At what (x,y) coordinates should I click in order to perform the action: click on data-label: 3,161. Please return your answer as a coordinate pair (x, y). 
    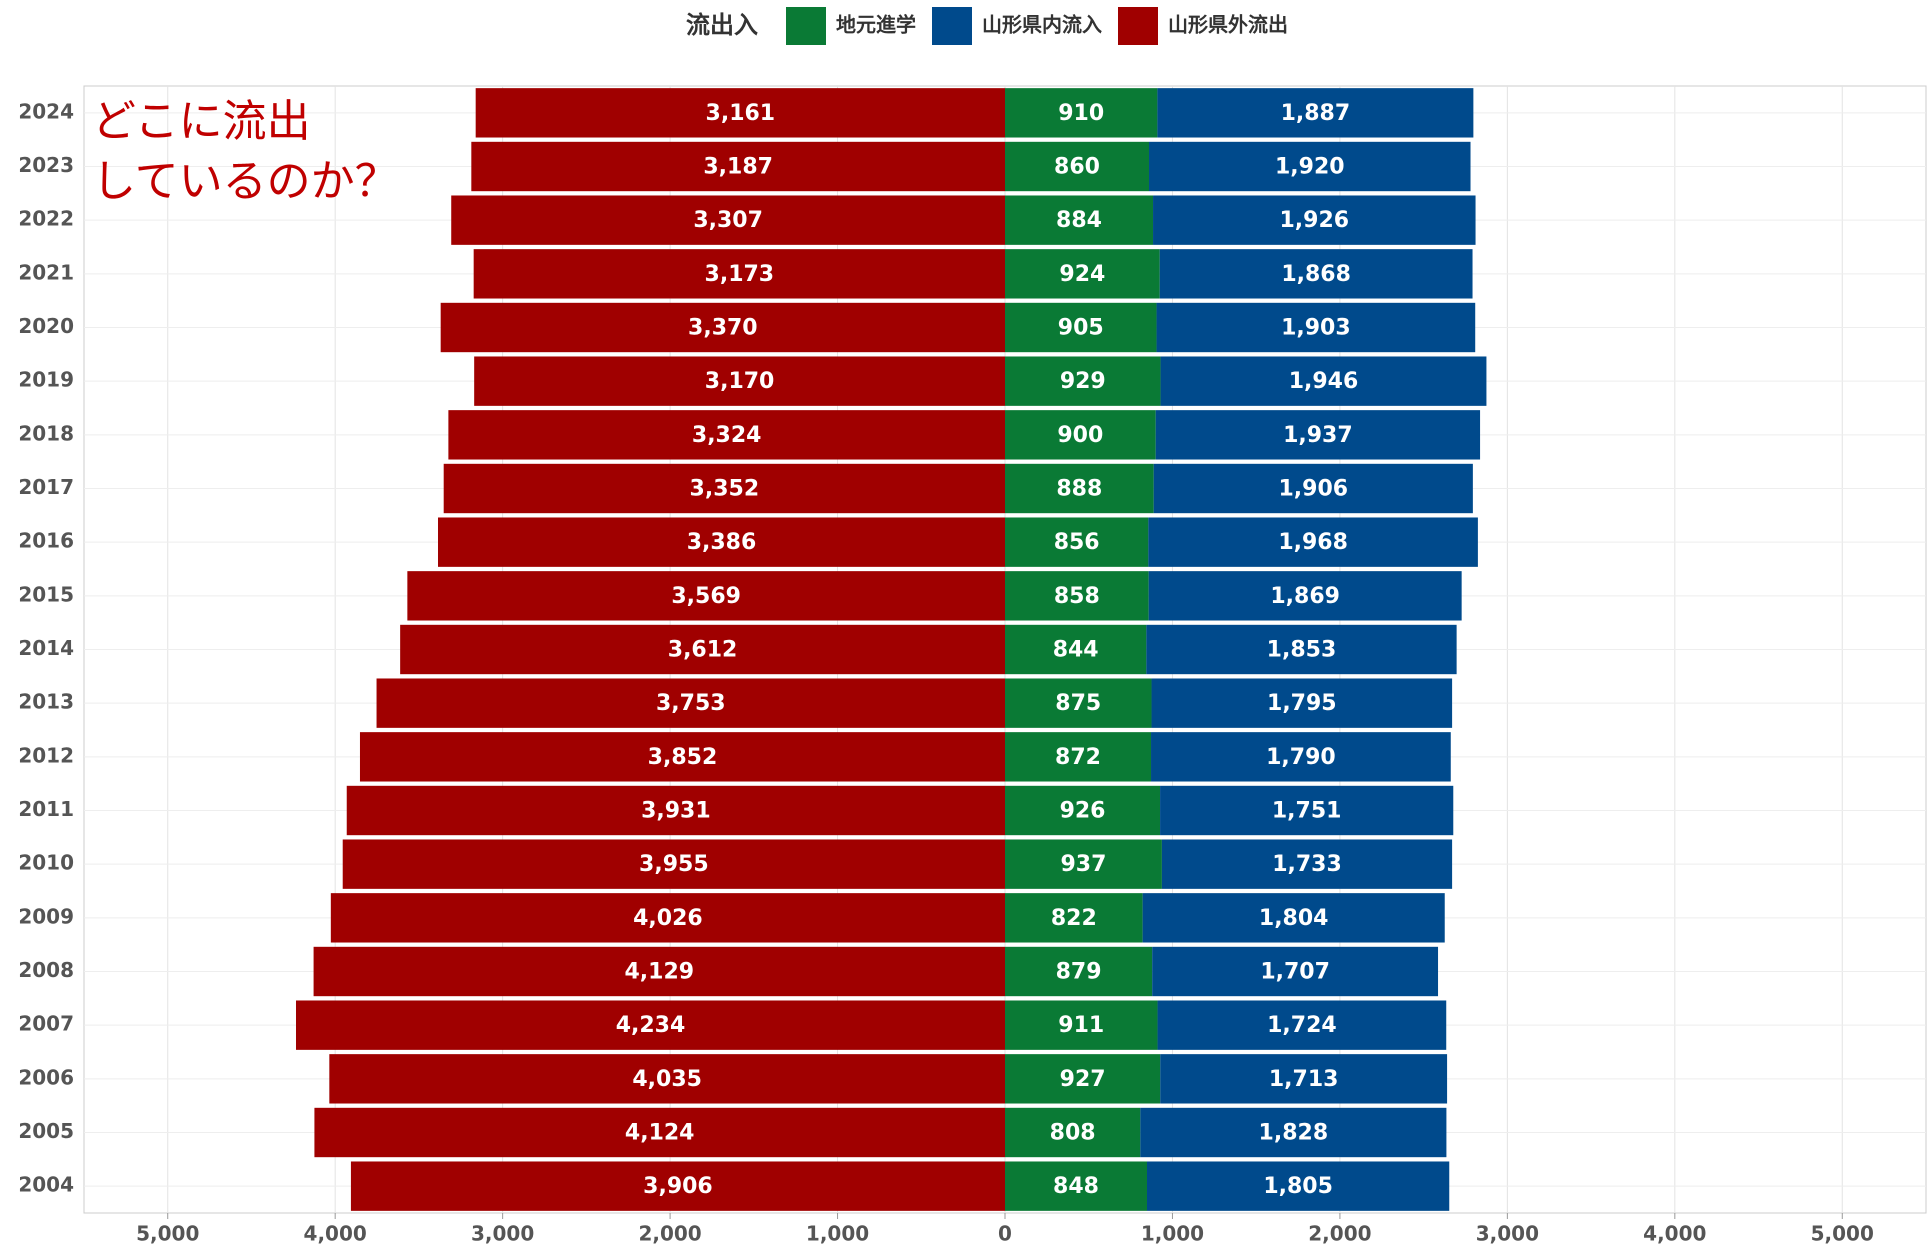
    Looking at the image, I should click on (741, 113).